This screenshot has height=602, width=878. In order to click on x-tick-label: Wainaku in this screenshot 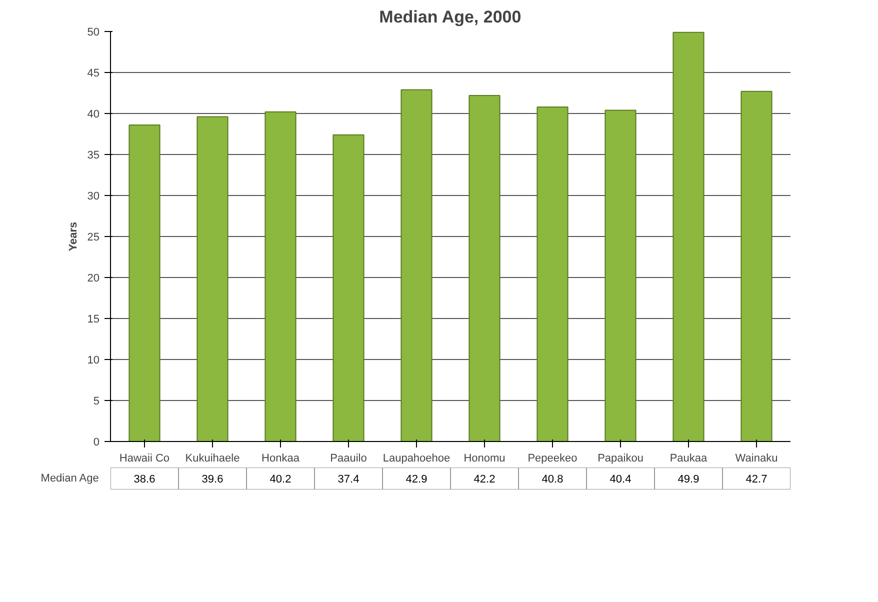, I will do `click(756, 458)`.